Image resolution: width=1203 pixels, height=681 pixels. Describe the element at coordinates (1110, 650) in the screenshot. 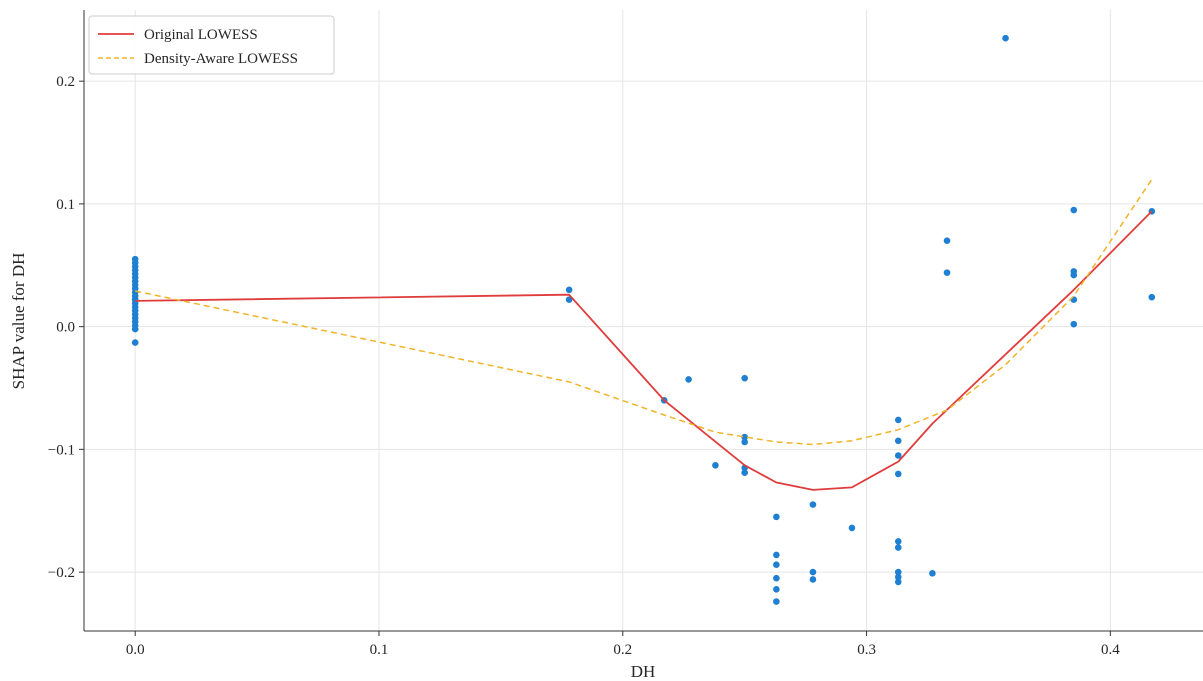

I see `x-tick-label: 0.4` at that location.